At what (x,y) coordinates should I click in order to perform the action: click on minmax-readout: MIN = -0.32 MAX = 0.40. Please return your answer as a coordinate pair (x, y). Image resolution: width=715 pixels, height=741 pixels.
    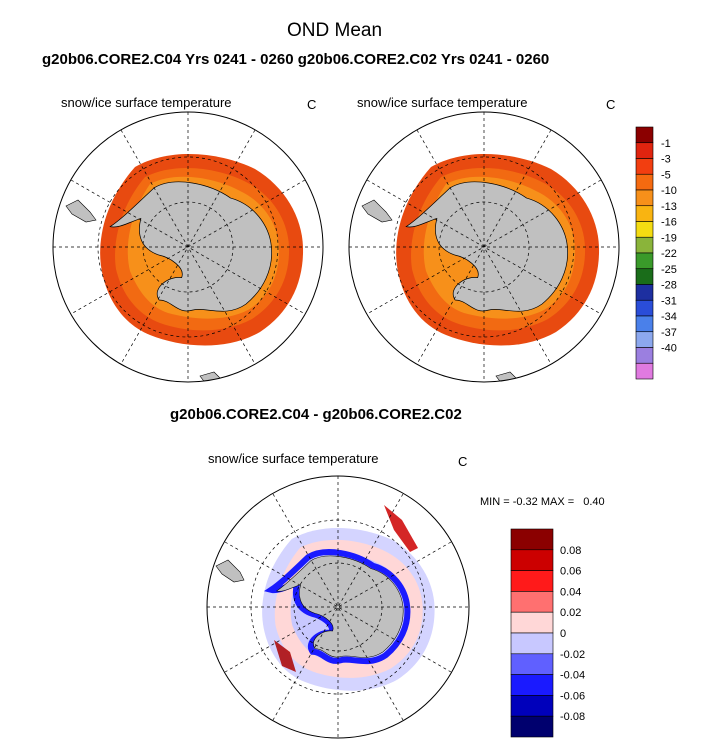
    Looking at the image, I should click on (542, 502).